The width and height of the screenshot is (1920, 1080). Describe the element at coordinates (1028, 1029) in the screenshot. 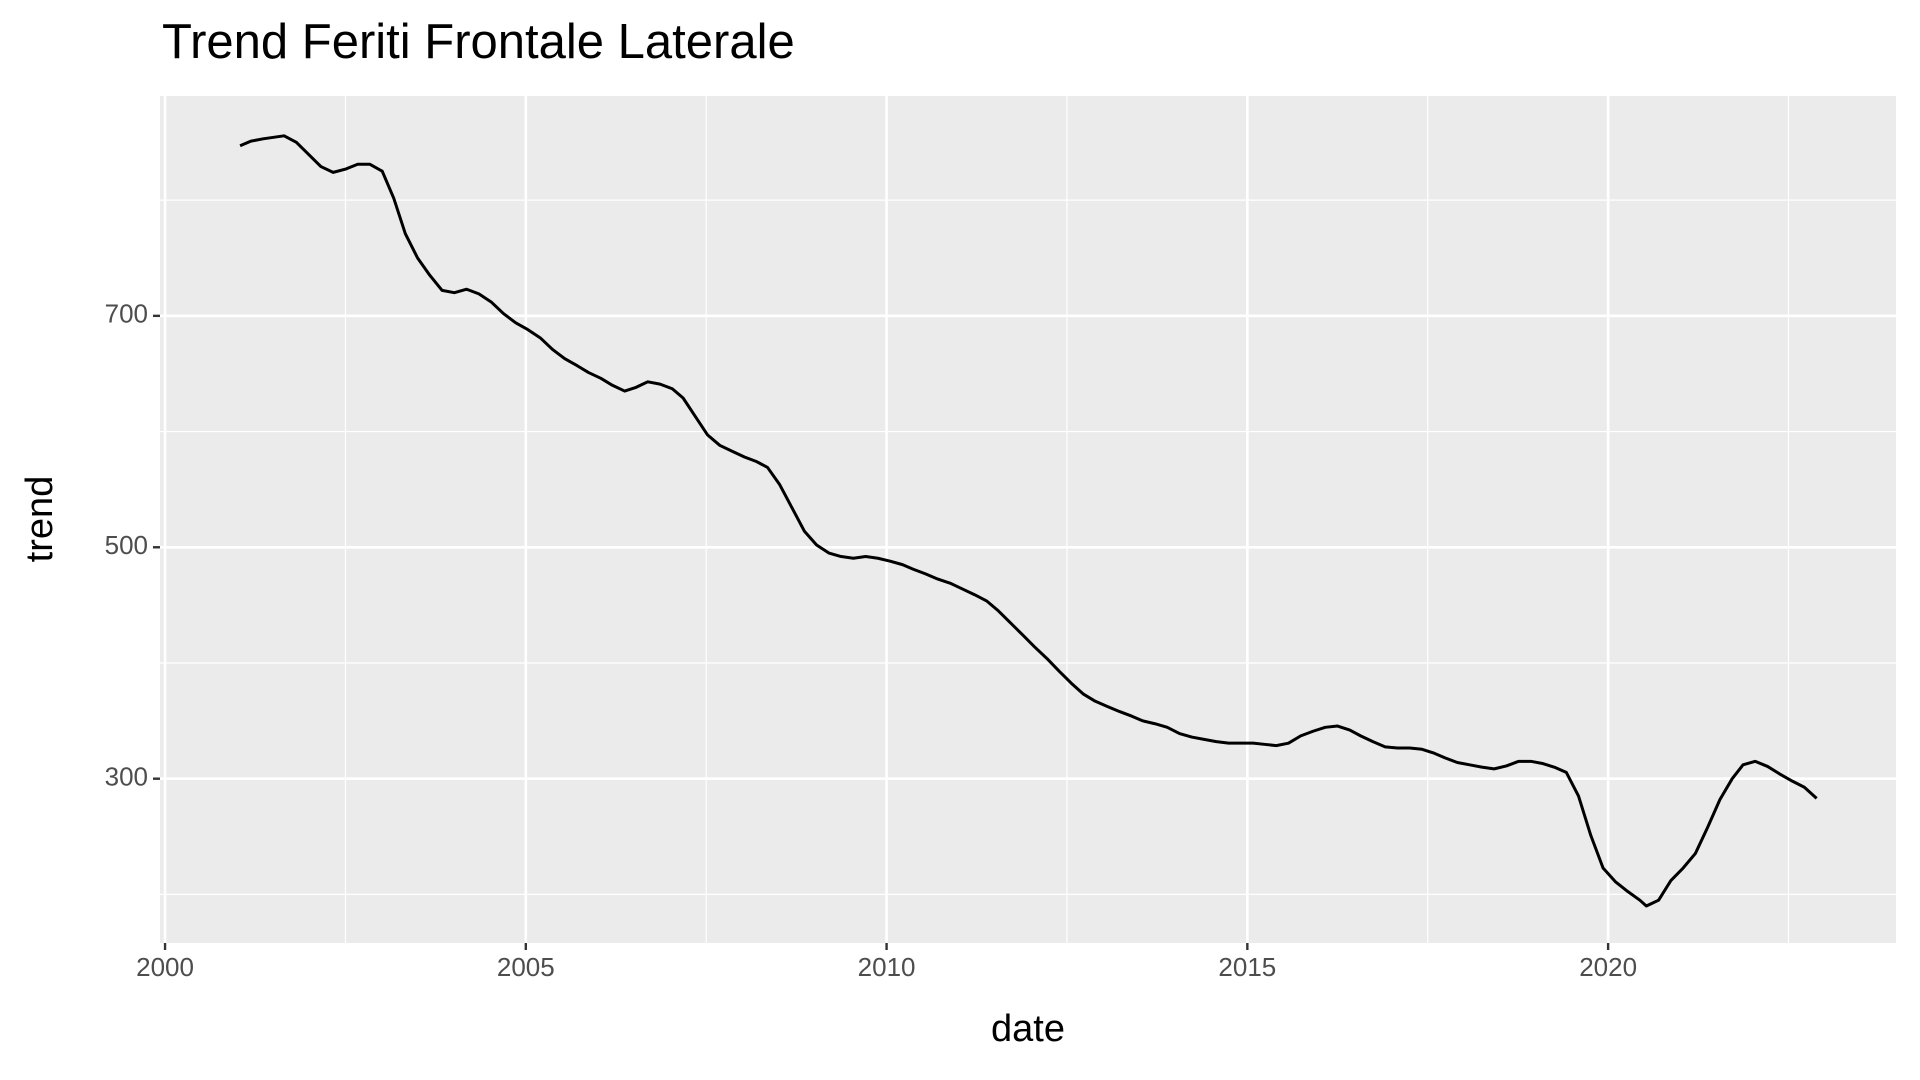

I see `x-axis-title: date` at that location.